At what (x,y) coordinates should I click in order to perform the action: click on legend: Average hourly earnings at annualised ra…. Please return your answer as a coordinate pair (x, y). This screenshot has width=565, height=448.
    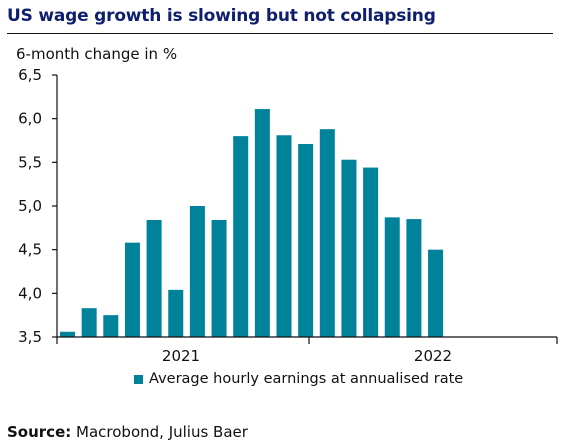
    Looking at the image, I should click on (298, 379).